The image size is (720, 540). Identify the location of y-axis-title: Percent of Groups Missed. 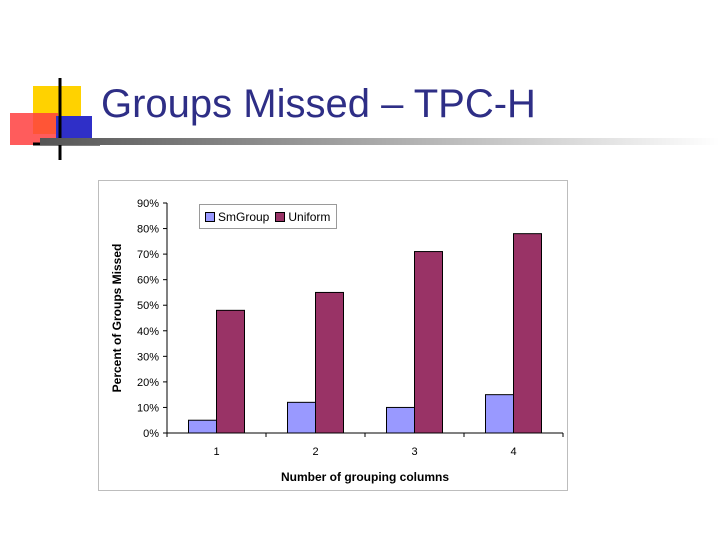
(117, 318).